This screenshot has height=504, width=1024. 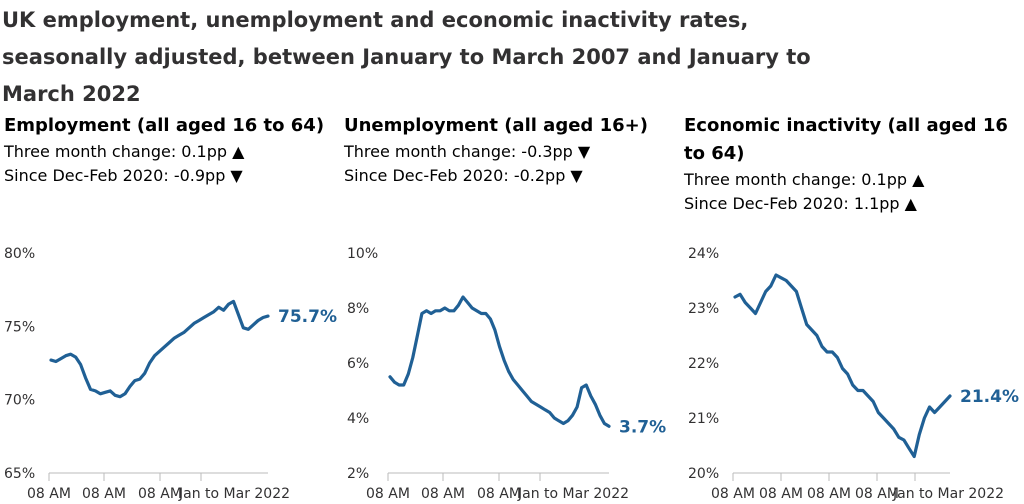 What do you see at coordinates (467, 151) in the screenshot?
I see `three-month-change: Three month change: -0.3pp ▼` at bounding box center [467, 151].